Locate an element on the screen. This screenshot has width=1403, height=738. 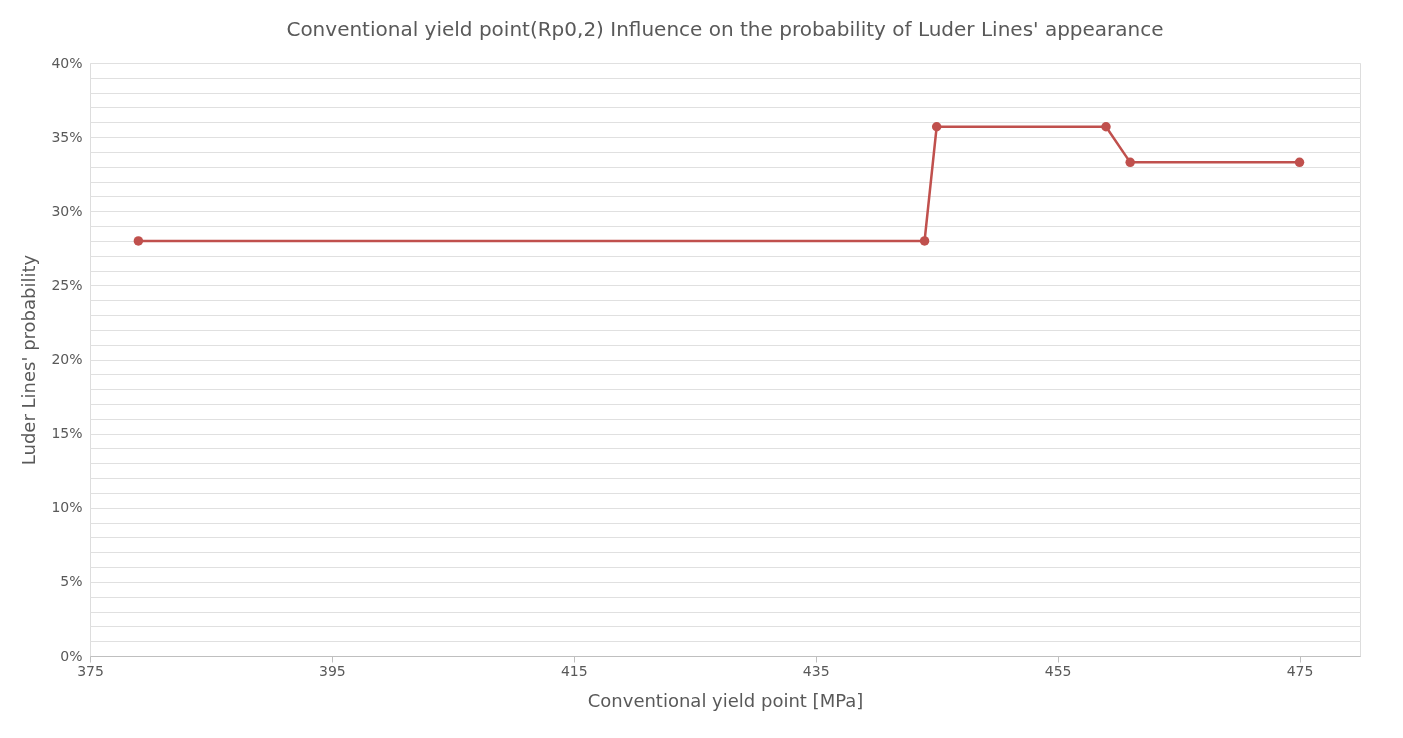
y-tick-label: 10% is located at coordinates (67, 507).